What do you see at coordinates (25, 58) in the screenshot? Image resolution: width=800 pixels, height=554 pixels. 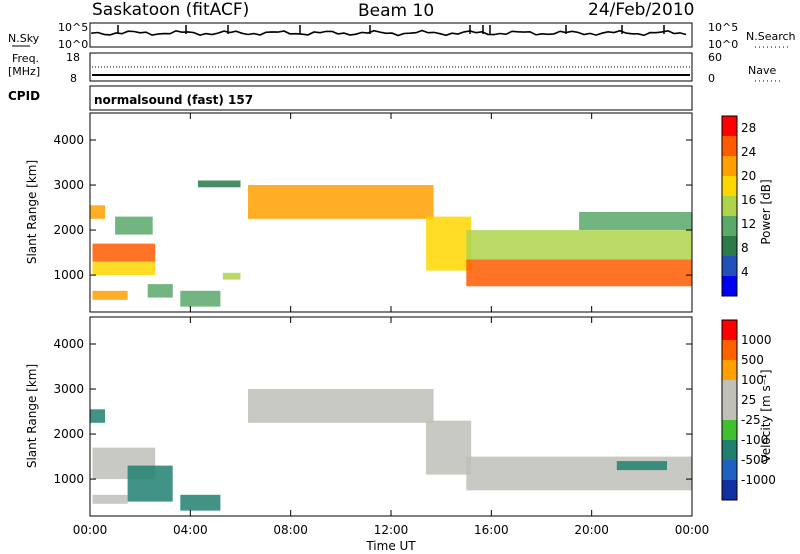 I see `freq-label-1: Freq.` at bounding box center [25, 58].